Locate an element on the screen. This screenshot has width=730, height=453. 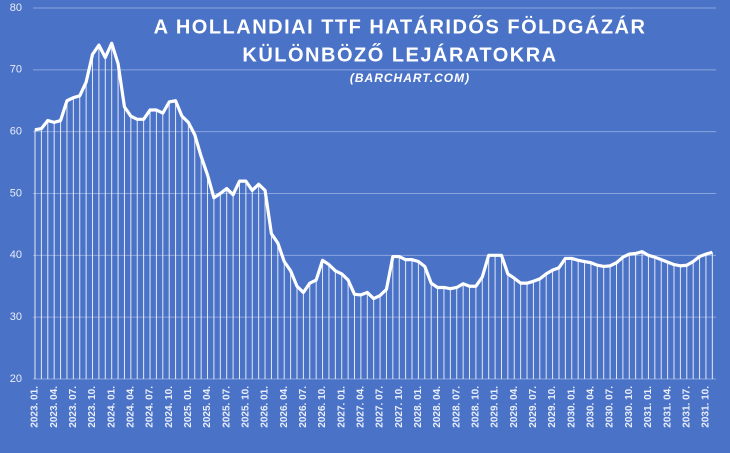
x-tick-label: 2024. 07. is located at coordinates (150, 407).